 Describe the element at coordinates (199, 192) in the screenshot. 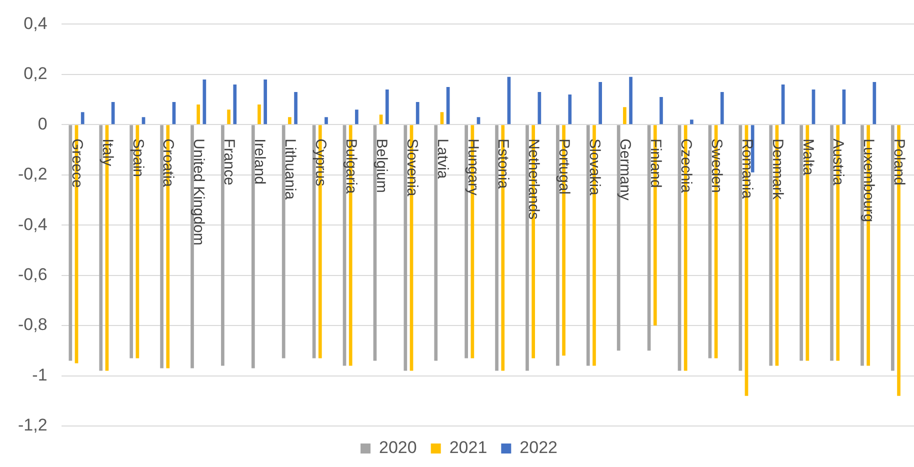

I see `x-tick-label: United Kingdom` at that location.